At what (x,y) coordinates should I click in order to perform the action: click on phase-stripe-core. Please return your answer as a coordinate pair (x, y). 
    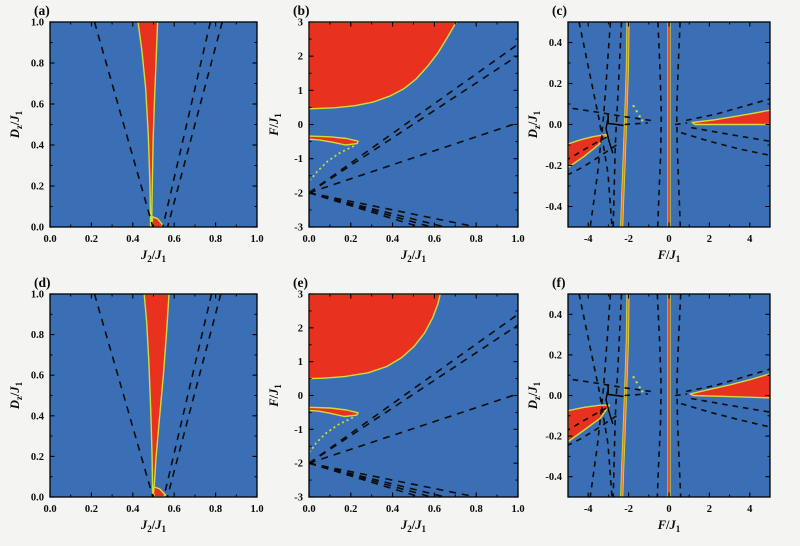
    Looking at the image, I should click on (624, 124).